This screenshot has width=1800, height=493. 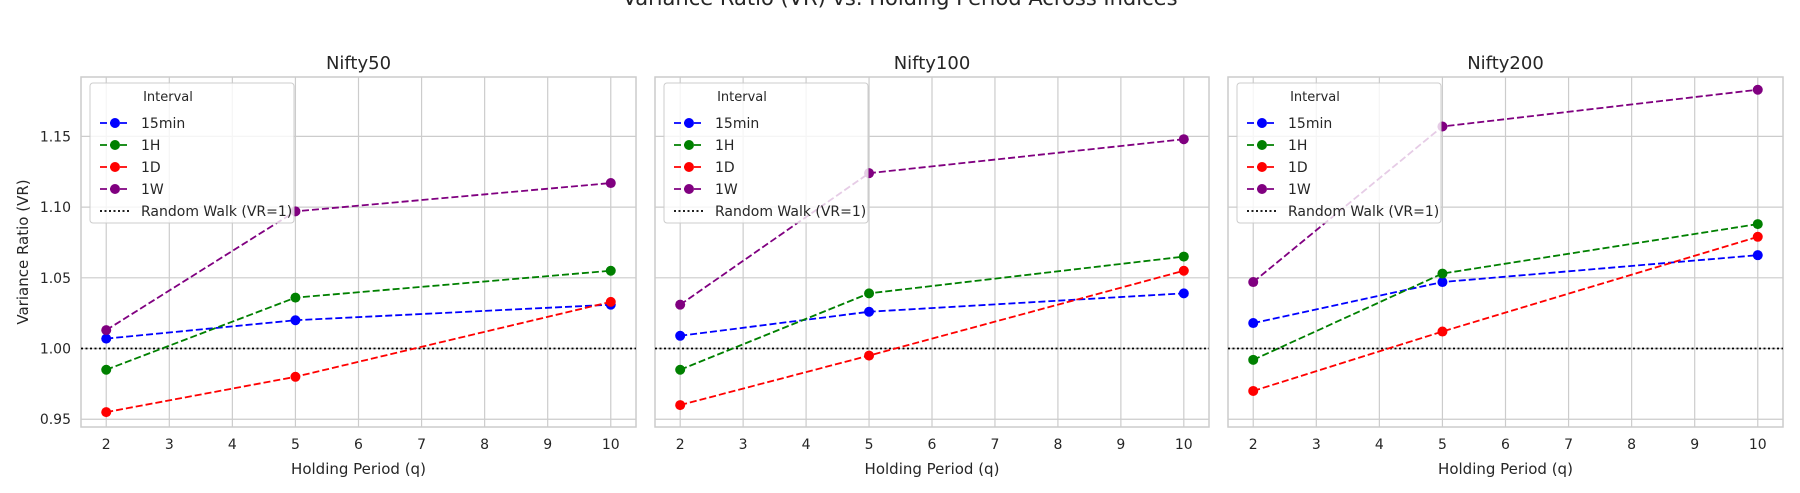 I want to click on y-tick-label: 1.15, so click(x=55, y=137).